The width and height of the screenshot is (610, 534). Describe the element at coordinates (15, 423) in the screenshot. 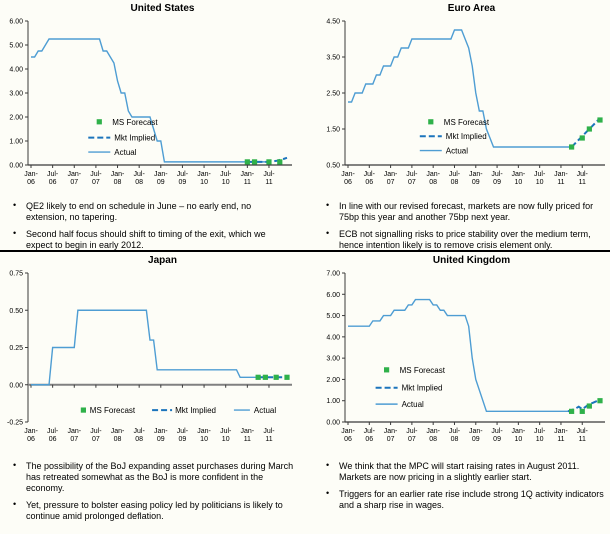

I see `y-tick-label: -0.25` at that location.